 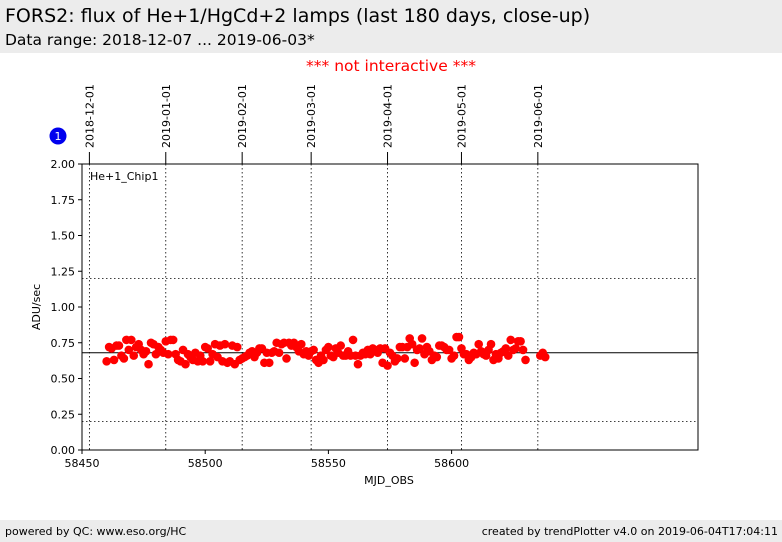 I want to click on footer-credit: powered by QC: www.eso.org/HC, so click(x=96, y=531).